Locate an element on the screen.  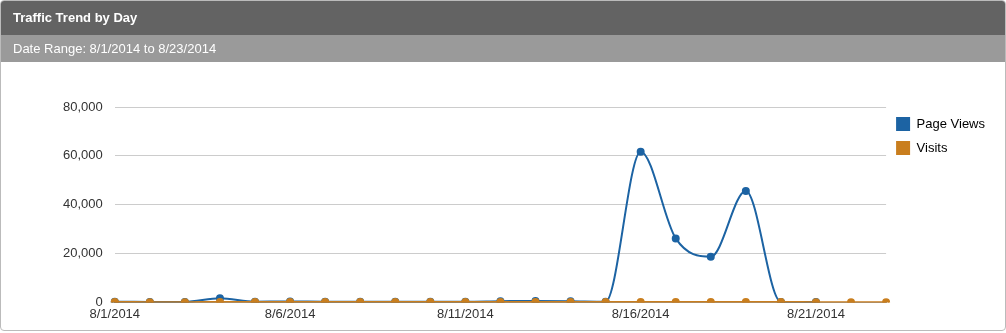
x-tick-label: 8/11/2014 is located at coordinates (465, 313).